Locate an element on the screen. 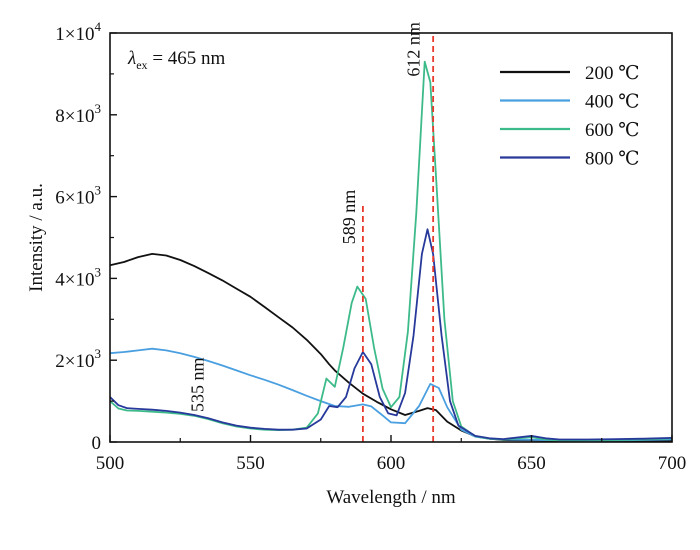  legend-label: 800 ℃ is located at coordinates (612, 159).